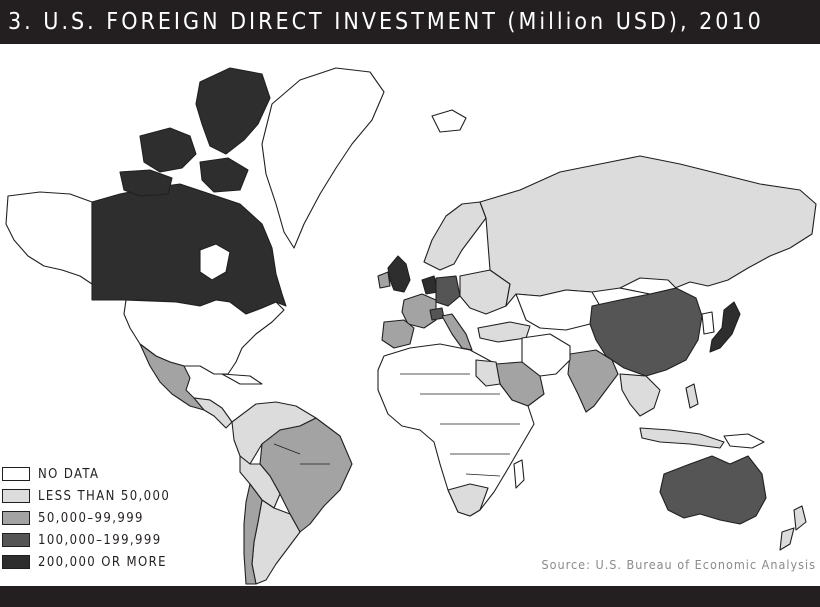 This screenshot has height=607, width=820. I want to click on region-southeast-asia, so click(640, 395).